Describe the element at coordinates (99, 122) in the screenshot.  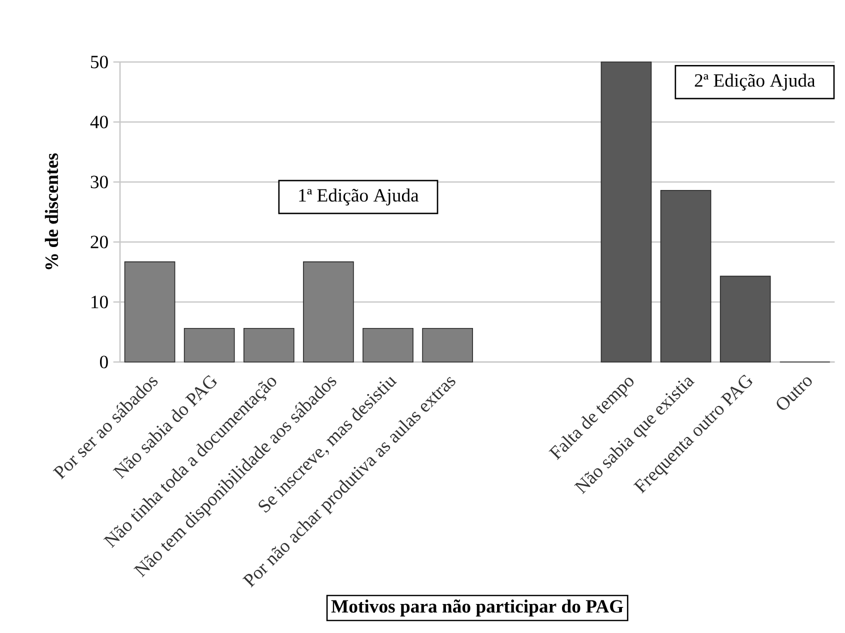
I see `y-tick-label: 40` at that location.